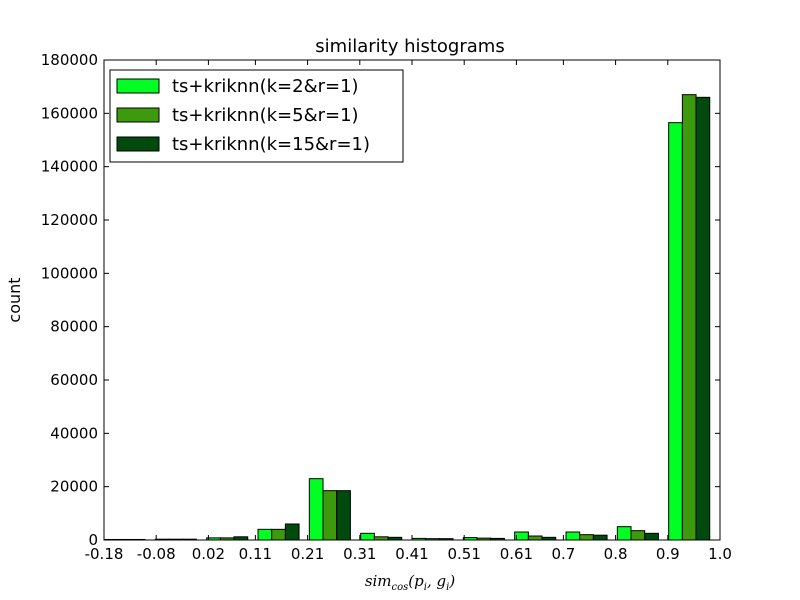 The width and height of the screenshot is (800, 600). I want to click on y-tick-label: 0, so click(93, 540).